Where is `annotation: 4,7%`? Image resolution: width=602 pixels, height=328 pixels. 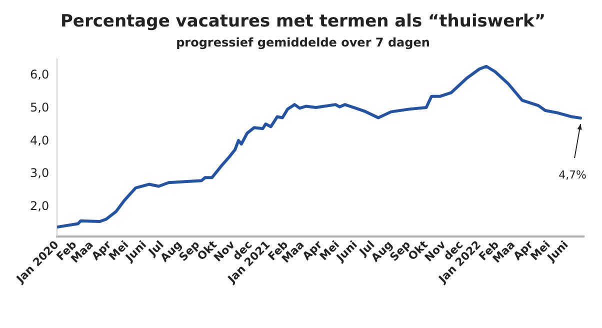
annotation: 4,7% is located at coordinates (572, 175).